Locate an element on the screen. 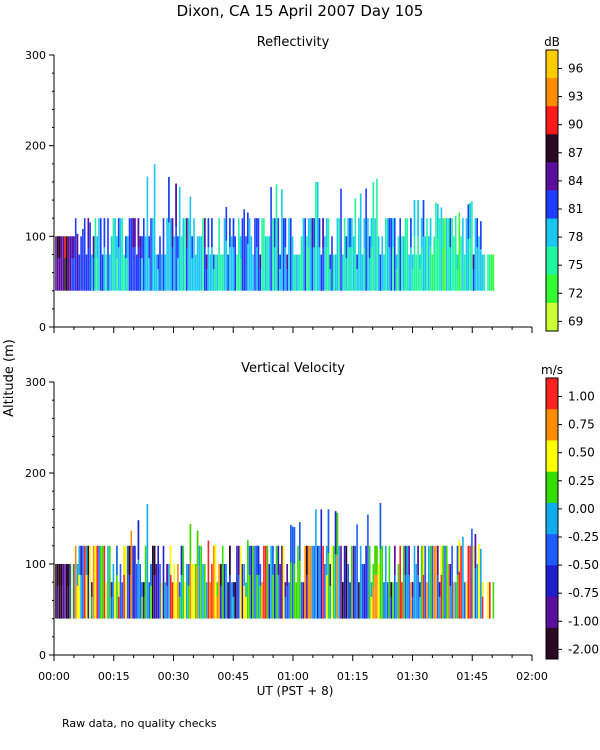 The image size is (600, 750). x-tick-label: 00:45 is located at coordinates (233, 676).